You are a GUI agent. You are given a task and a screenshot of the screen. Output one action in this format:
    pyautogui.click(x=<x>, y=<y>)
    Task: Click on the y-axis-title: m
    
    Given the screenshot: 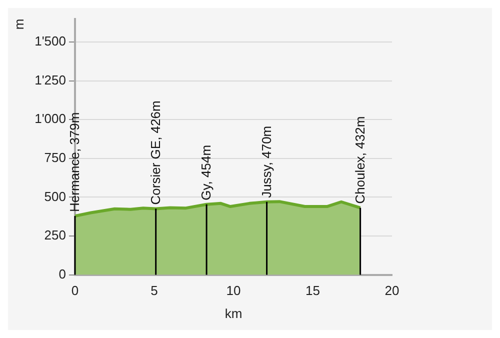 What is the action you would take?
    pyautogui.click(x=18, y=24)
    